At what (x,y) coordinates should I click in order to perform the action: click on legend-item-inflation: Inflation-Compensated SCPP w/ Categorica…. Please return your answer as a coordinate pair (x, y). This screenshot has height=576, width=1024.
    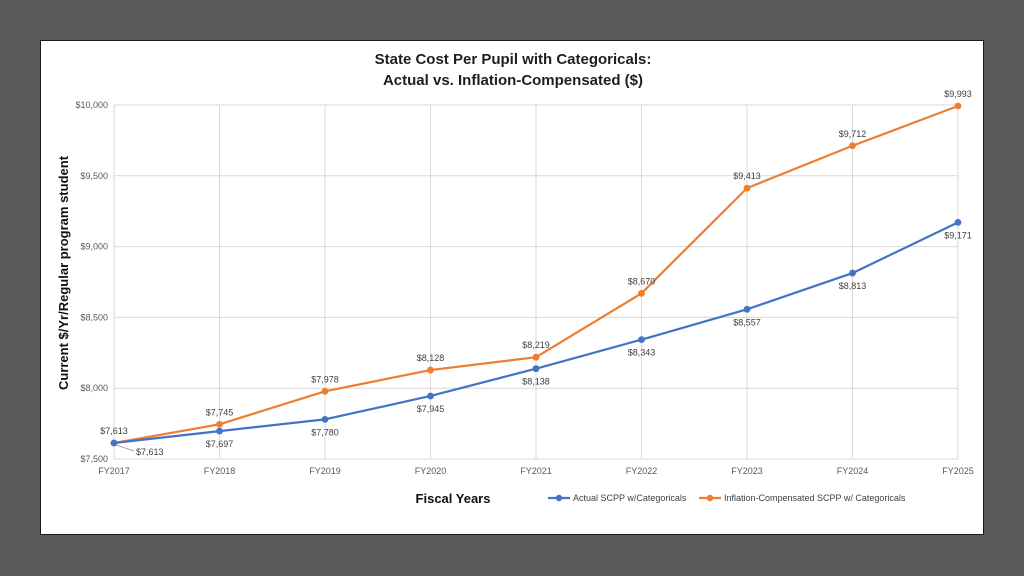
    Looking at the image, I should click on (802, 498).